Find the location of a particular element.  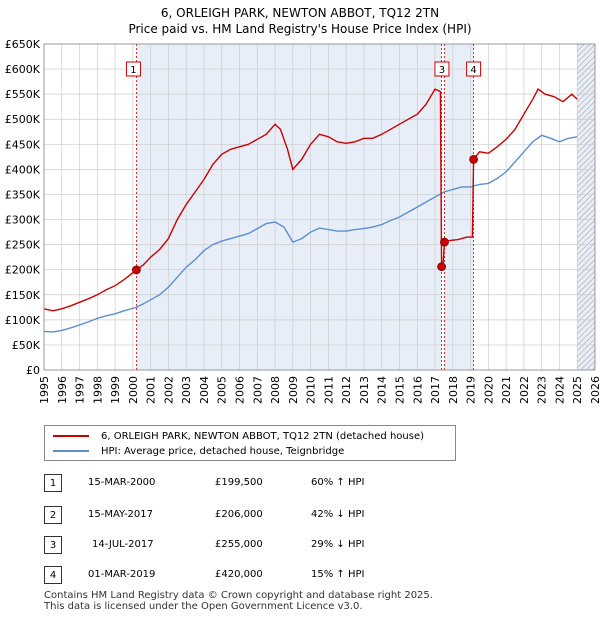

x-tick-label: 2011 is located at coordinates (328, 390).